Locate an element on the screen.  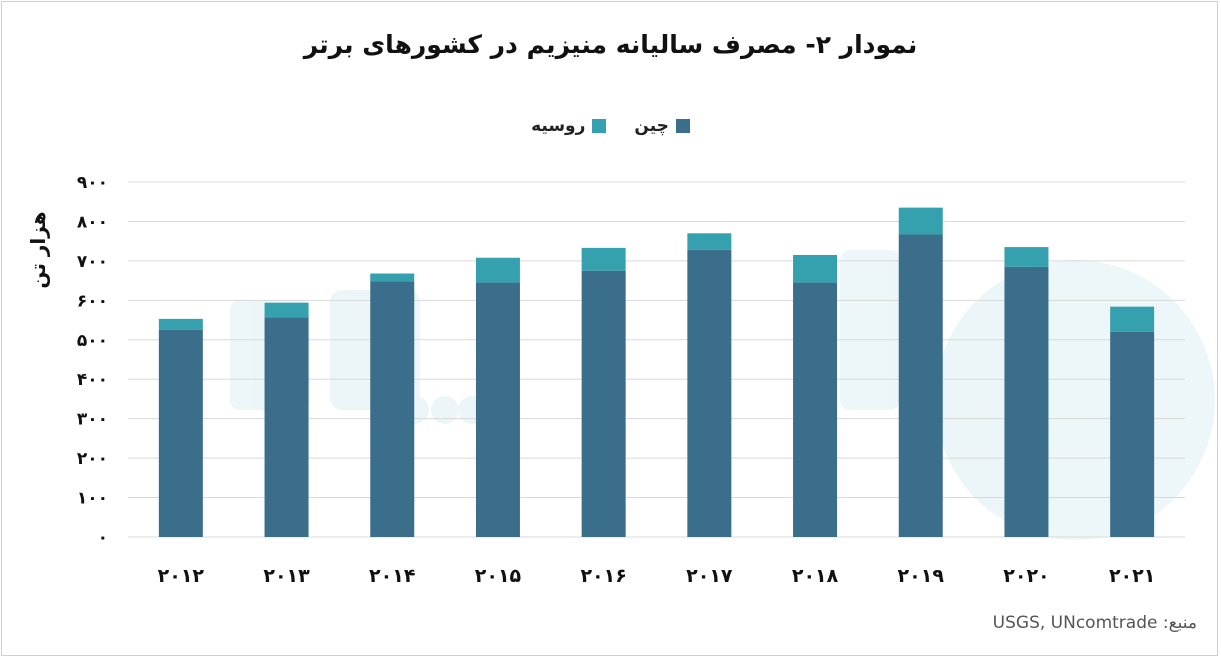
x-tick-label: ۲۰۱۹ is located at coordinates (921, 576).